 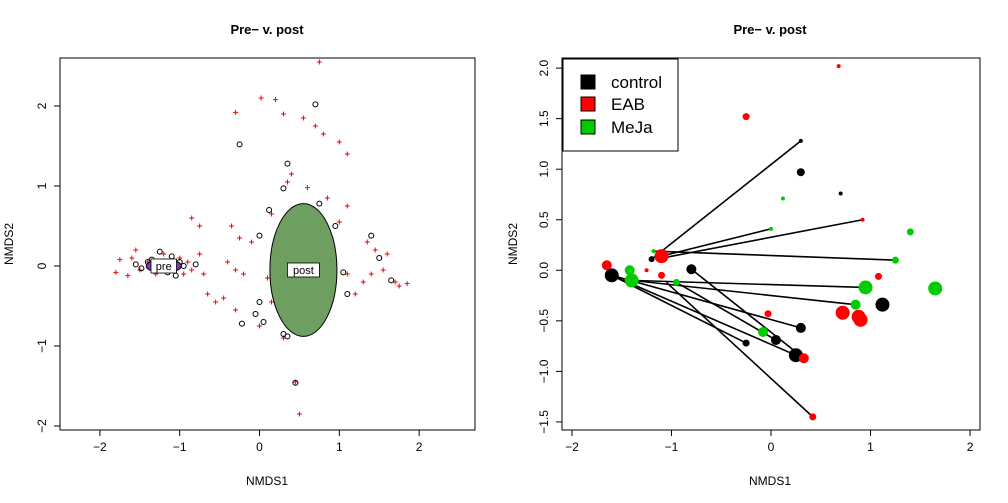 I want to click on legend-swatch-control, so click(x=588, y=82).